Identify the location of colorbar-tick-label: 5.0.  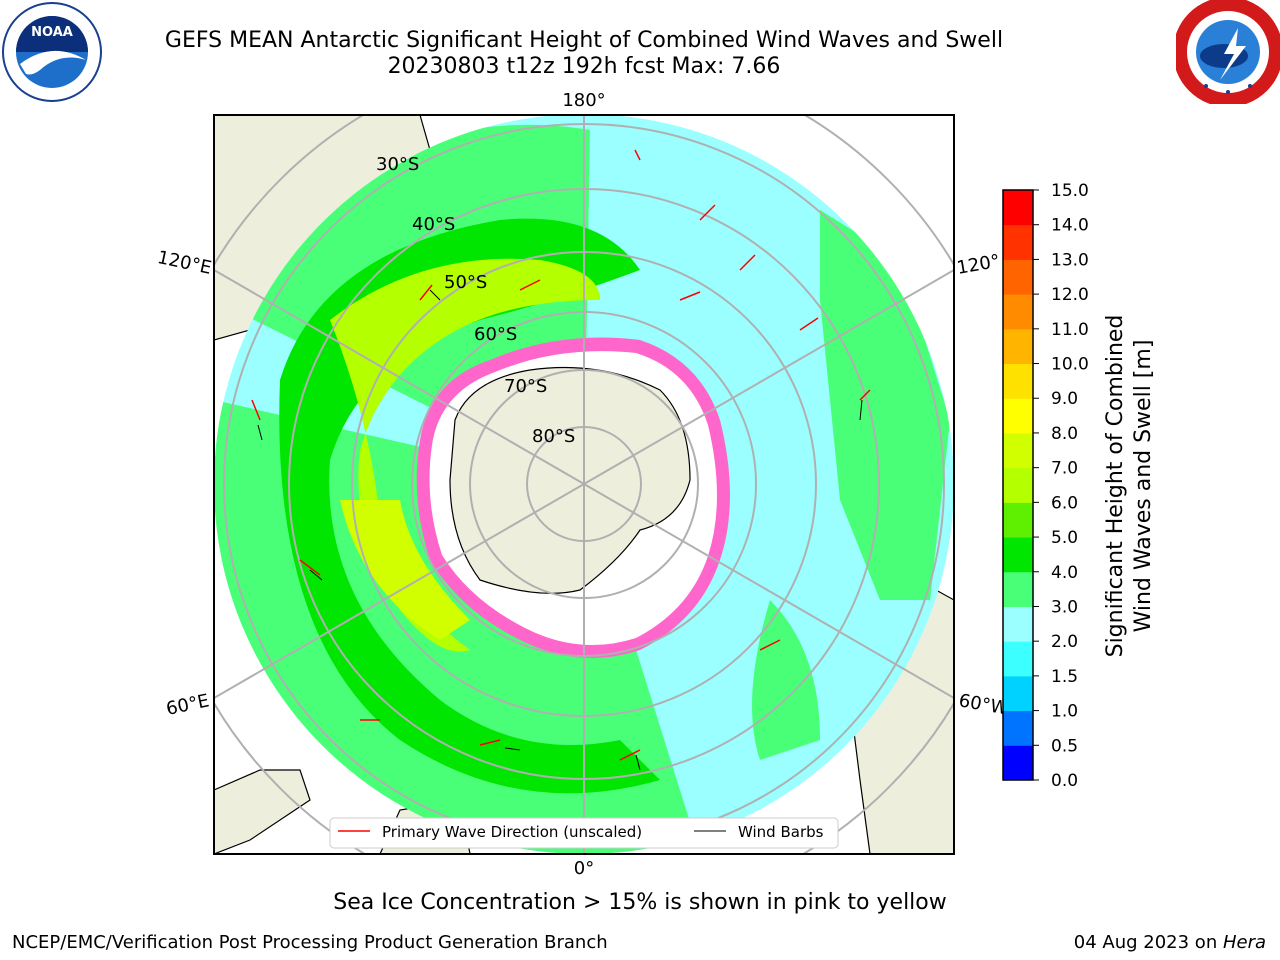
(1064, 538).